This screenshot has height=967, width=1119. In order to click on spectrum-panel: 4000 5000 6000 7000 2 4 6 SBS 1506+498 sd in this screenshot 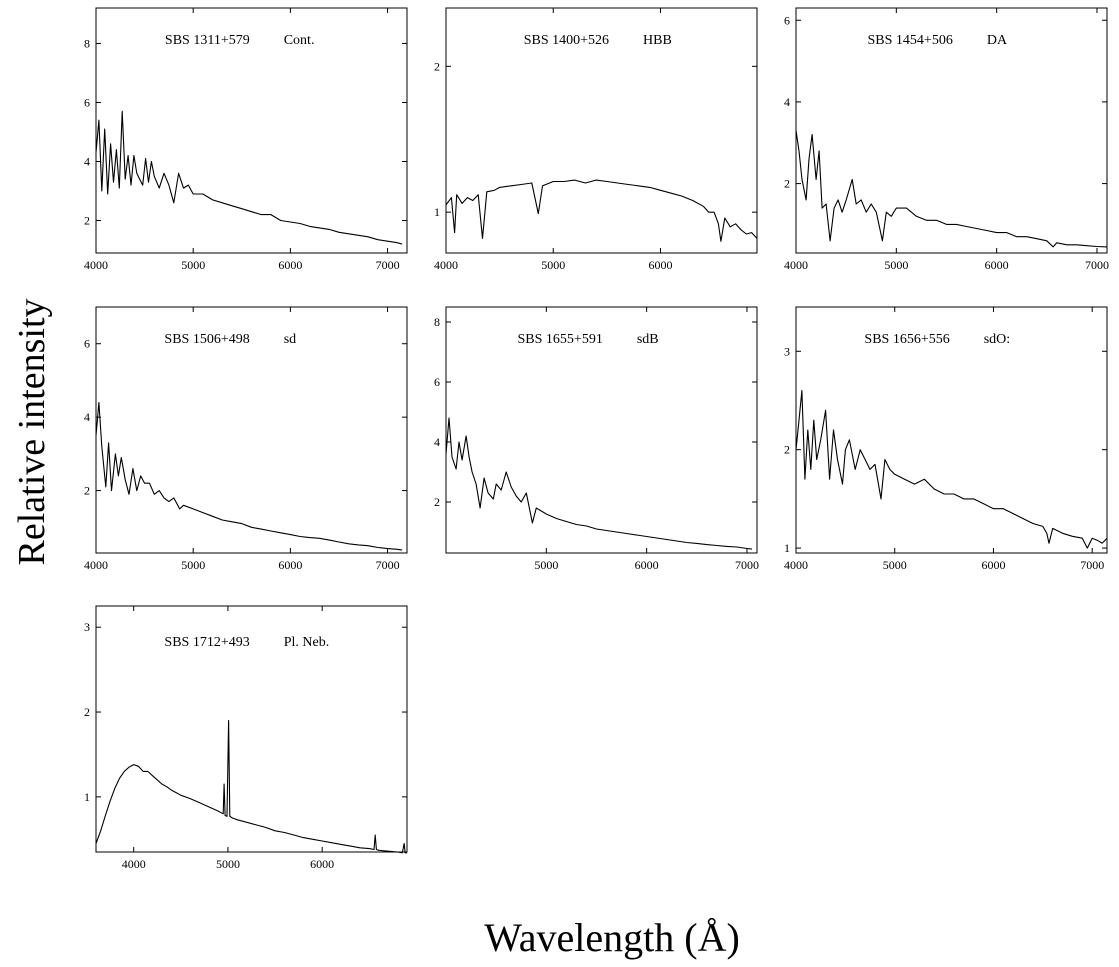, I will do `click(246, 439)`.